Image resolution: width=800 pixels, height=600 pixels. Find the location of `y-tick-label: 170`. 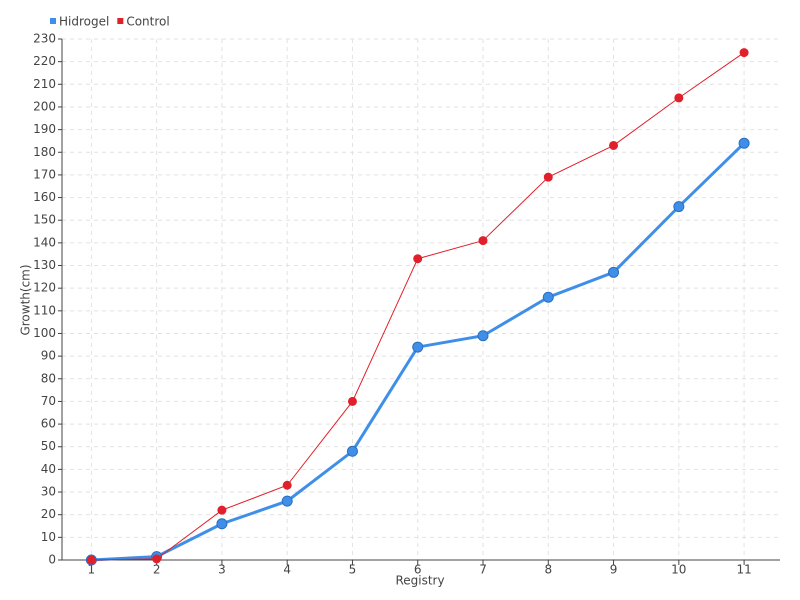

y-tick-label: 170 is located at coordinates (44, 174).